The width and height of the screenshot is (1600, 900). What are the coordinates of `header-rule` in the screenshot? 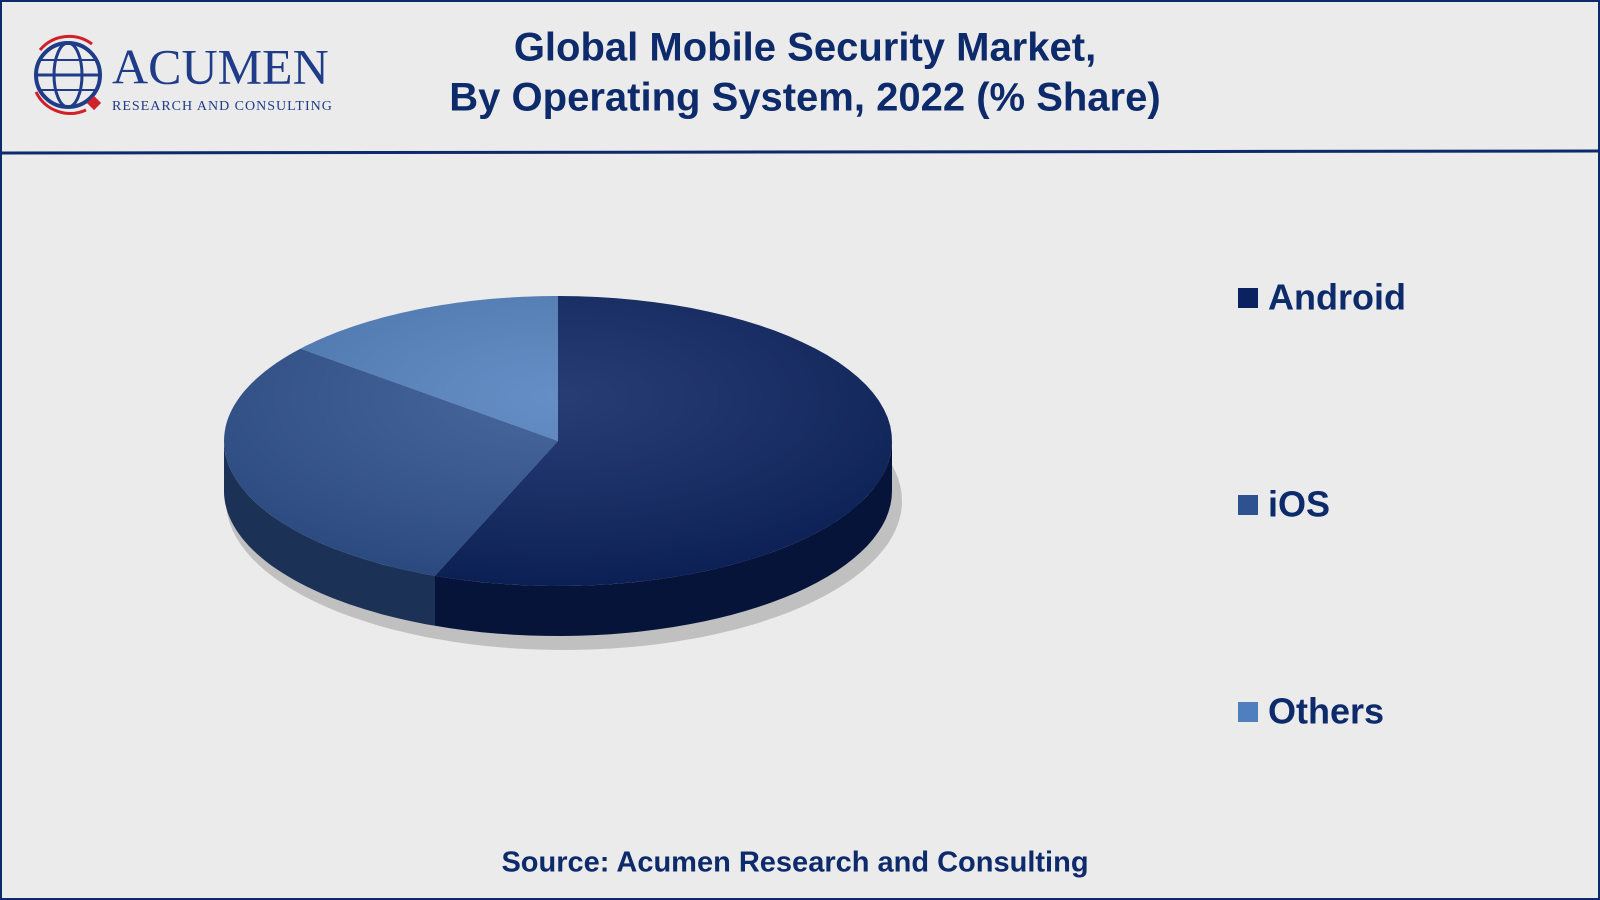 It's located at (800, 152).